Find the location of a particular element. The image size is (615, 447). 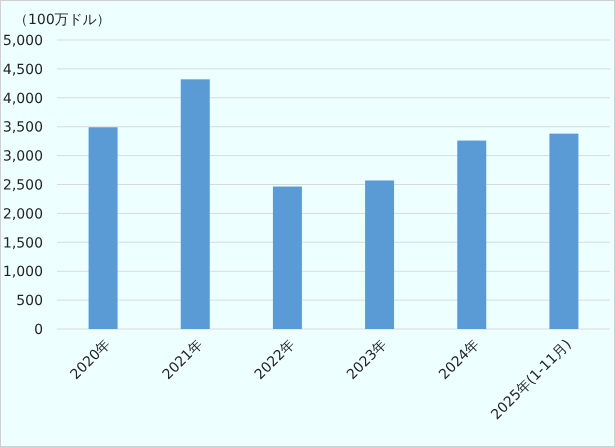

y-tick-label: 4,000 is located at coordinates (22, 98).